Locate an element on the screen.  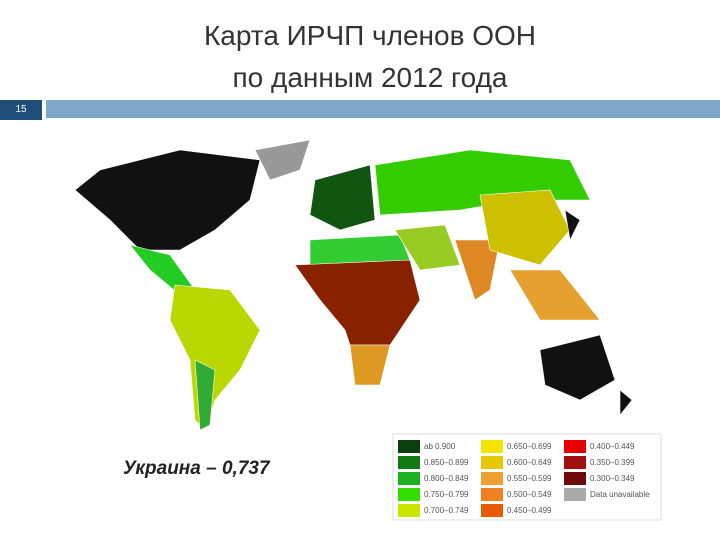
europe is located at coordinates (342, 197).